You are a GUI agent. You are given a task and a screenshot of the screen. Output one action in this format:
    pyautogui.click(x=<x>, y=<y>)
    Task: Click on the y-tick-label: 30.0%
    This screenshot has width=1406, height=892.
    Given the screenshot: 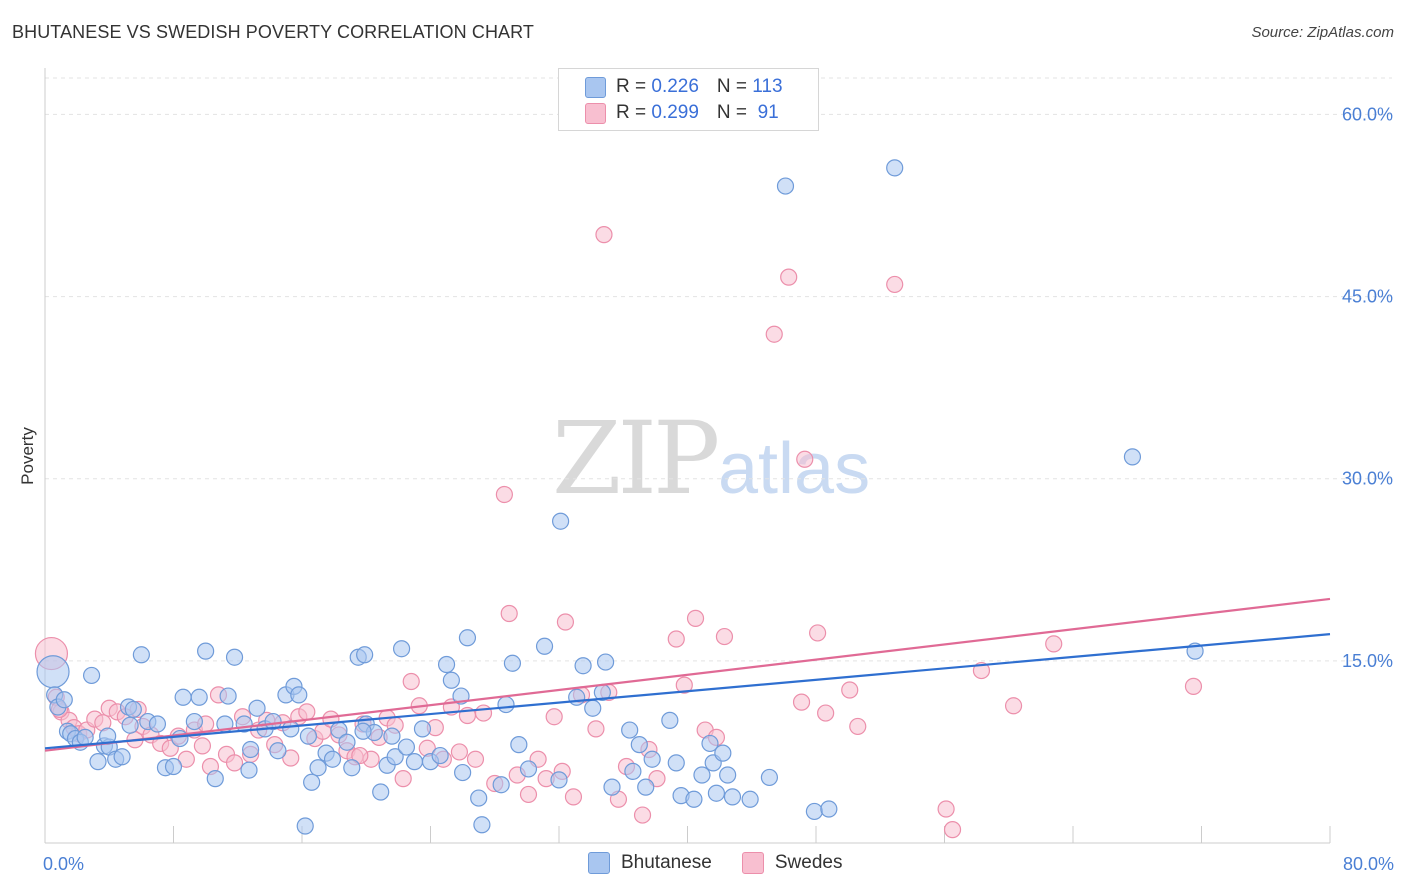 What is the action you would take?
    pyautogui.click(x=1367, y=479)
    